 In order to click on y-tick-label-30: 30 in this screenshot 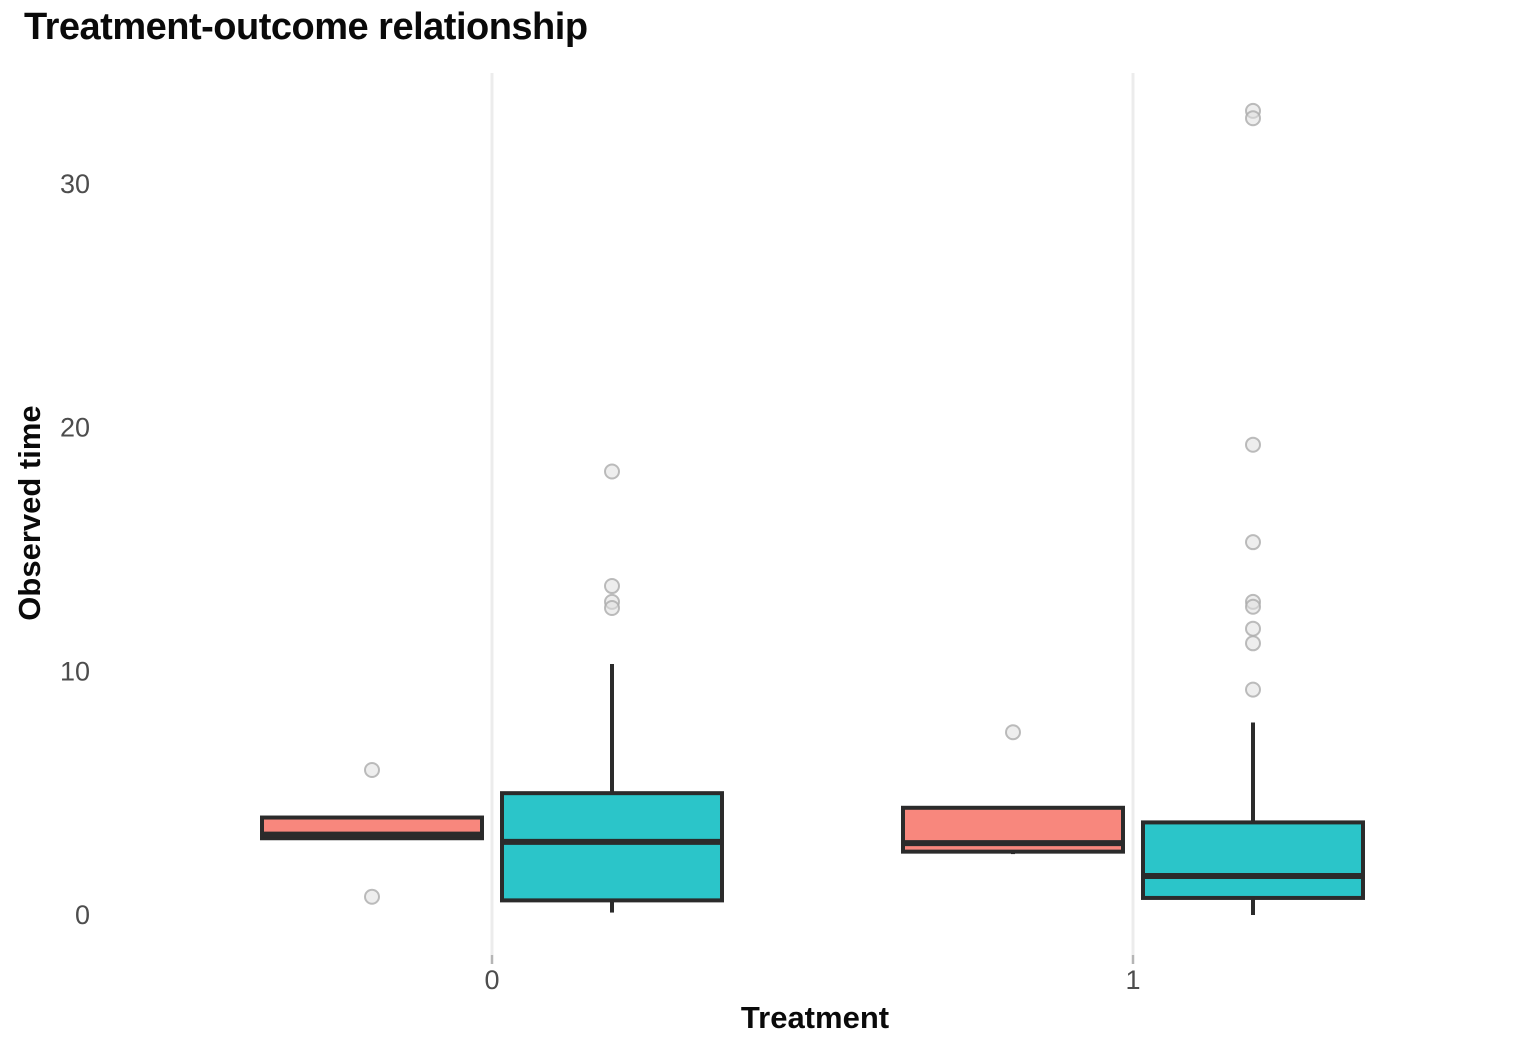, I will do `click(75, 184)`.